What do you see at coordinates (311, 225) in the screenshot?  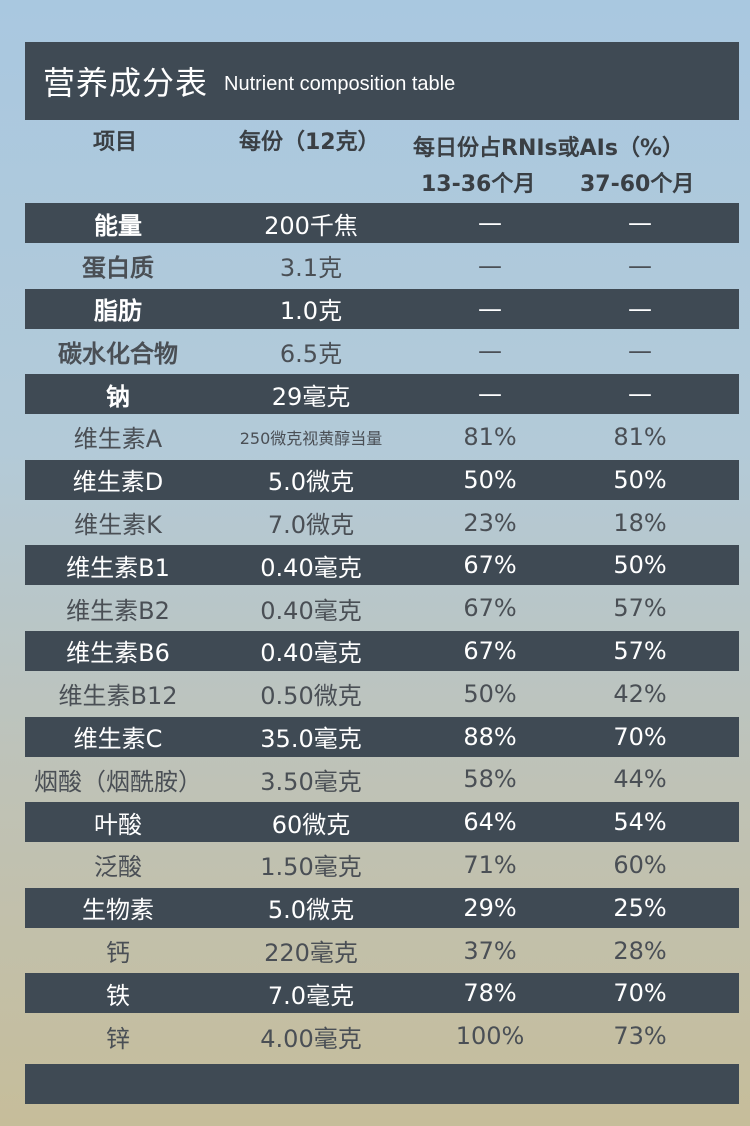 I see `nutrient-amount: 200千焦` at bounding box center [311, 225].